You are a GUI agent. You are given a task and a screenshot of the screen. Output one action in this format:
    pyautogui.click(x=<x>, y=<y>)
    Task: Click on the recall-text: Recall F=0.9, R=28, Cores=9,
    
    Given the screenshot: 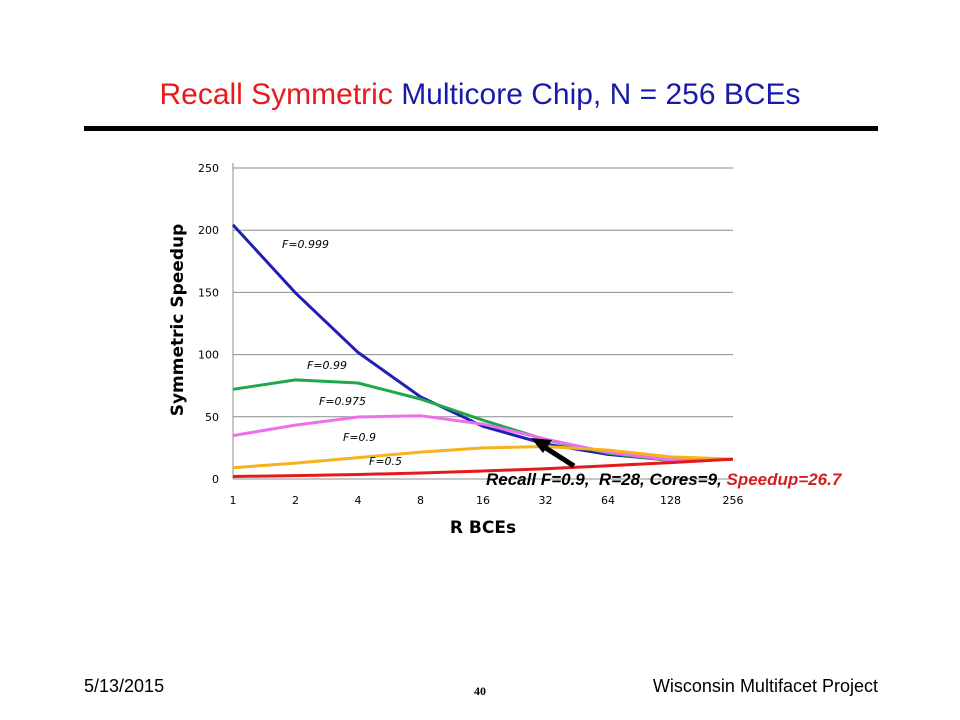 What is the action you would take?
    pyautogui.click(x=606, y=479)
    